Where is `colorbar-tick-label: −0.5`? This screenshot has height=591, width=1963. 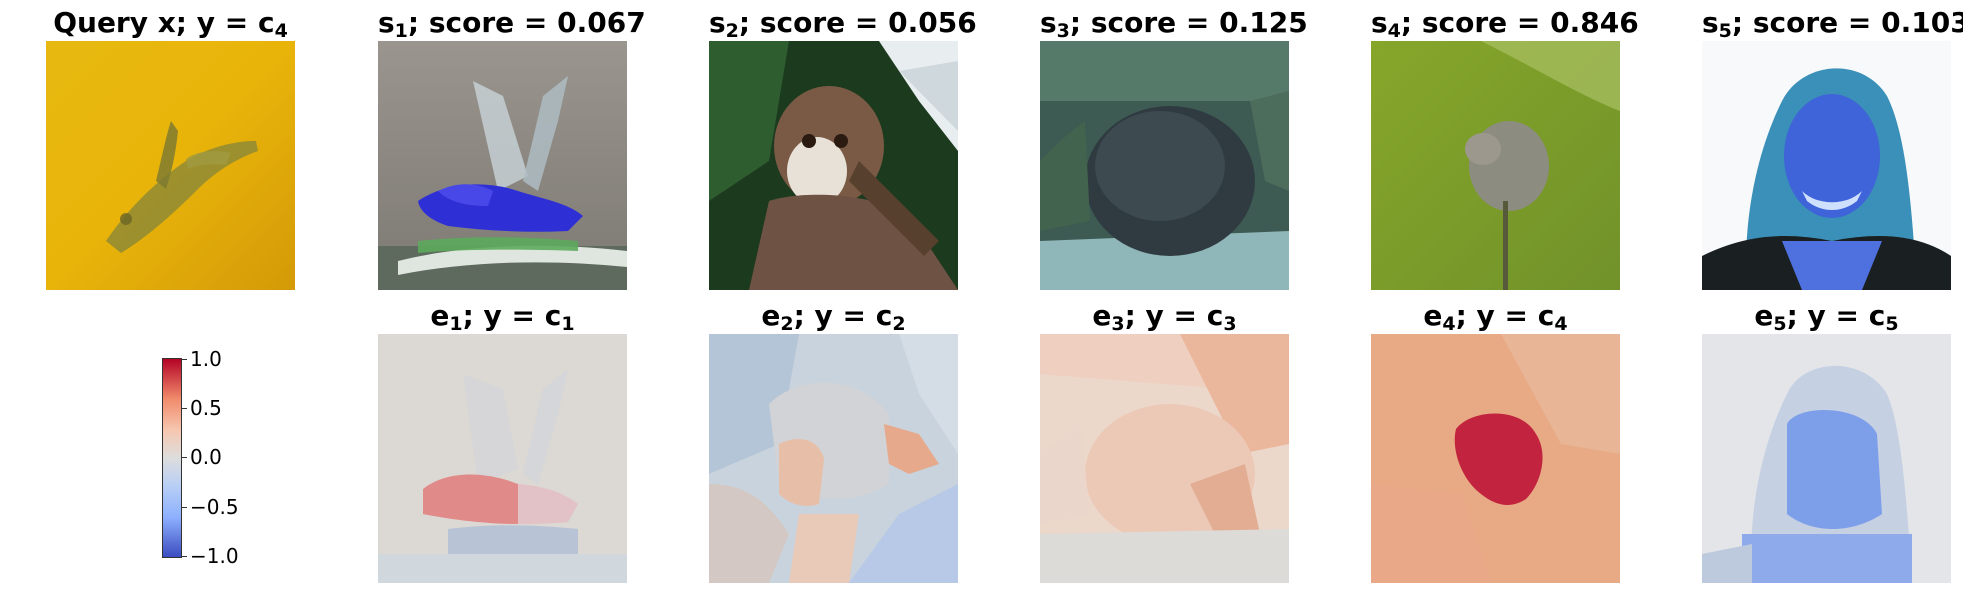
colorbar-tick-label: −0.5 is located at coordinates (214, 507).